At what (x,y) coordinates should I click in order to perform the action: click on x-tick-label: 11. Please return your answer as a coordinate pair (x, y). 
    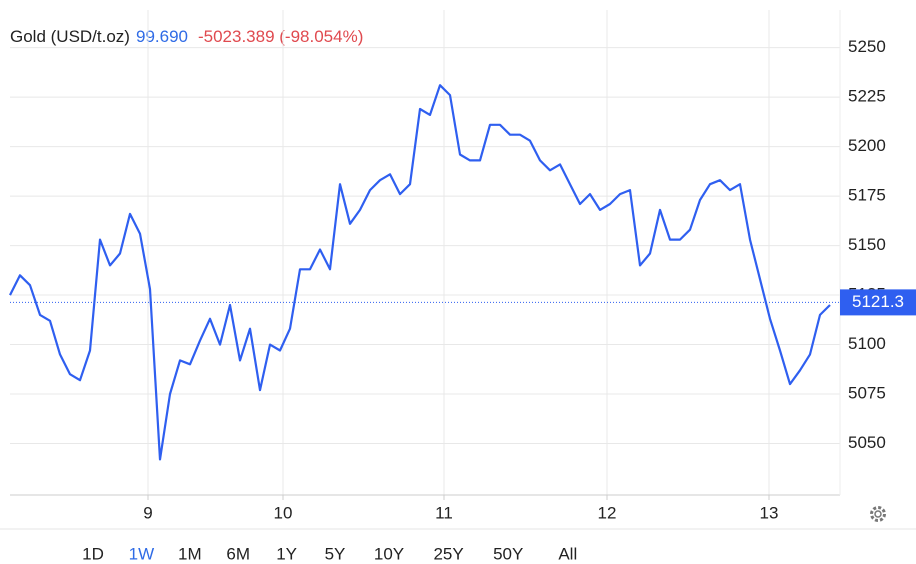
    Looking at the image, I should click on (444, 512).